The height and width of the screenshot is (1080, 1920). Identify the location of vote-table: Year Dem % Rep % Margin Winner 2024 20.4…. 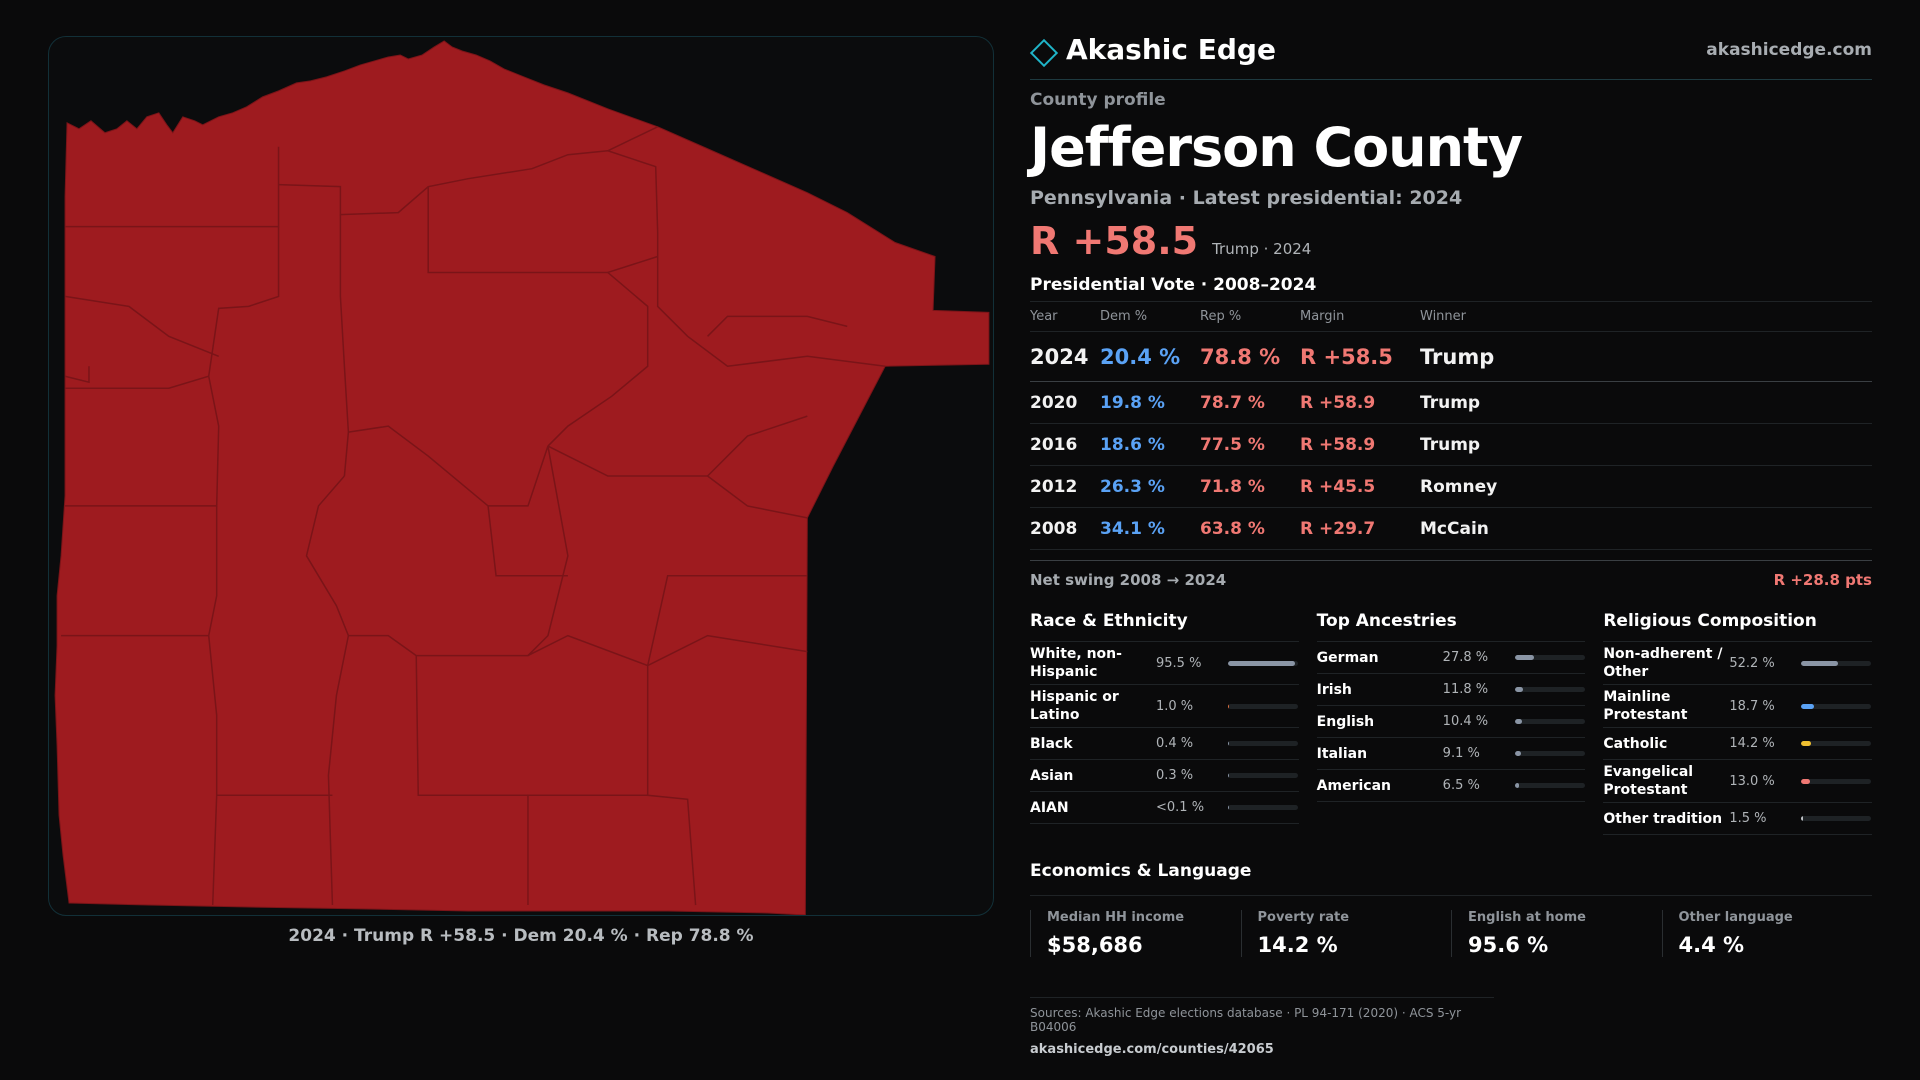
(1451, 425).